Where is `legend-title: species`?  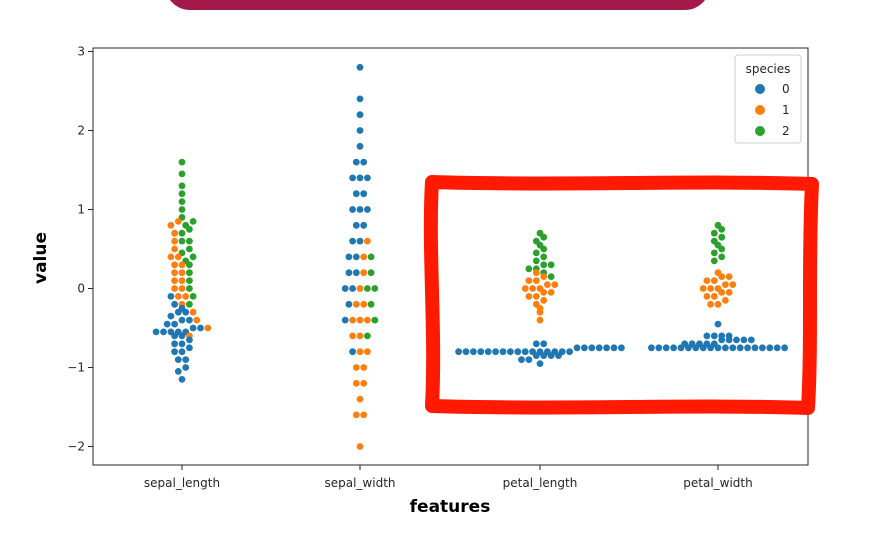 legend-title: species is located at coordinates (768, 69).